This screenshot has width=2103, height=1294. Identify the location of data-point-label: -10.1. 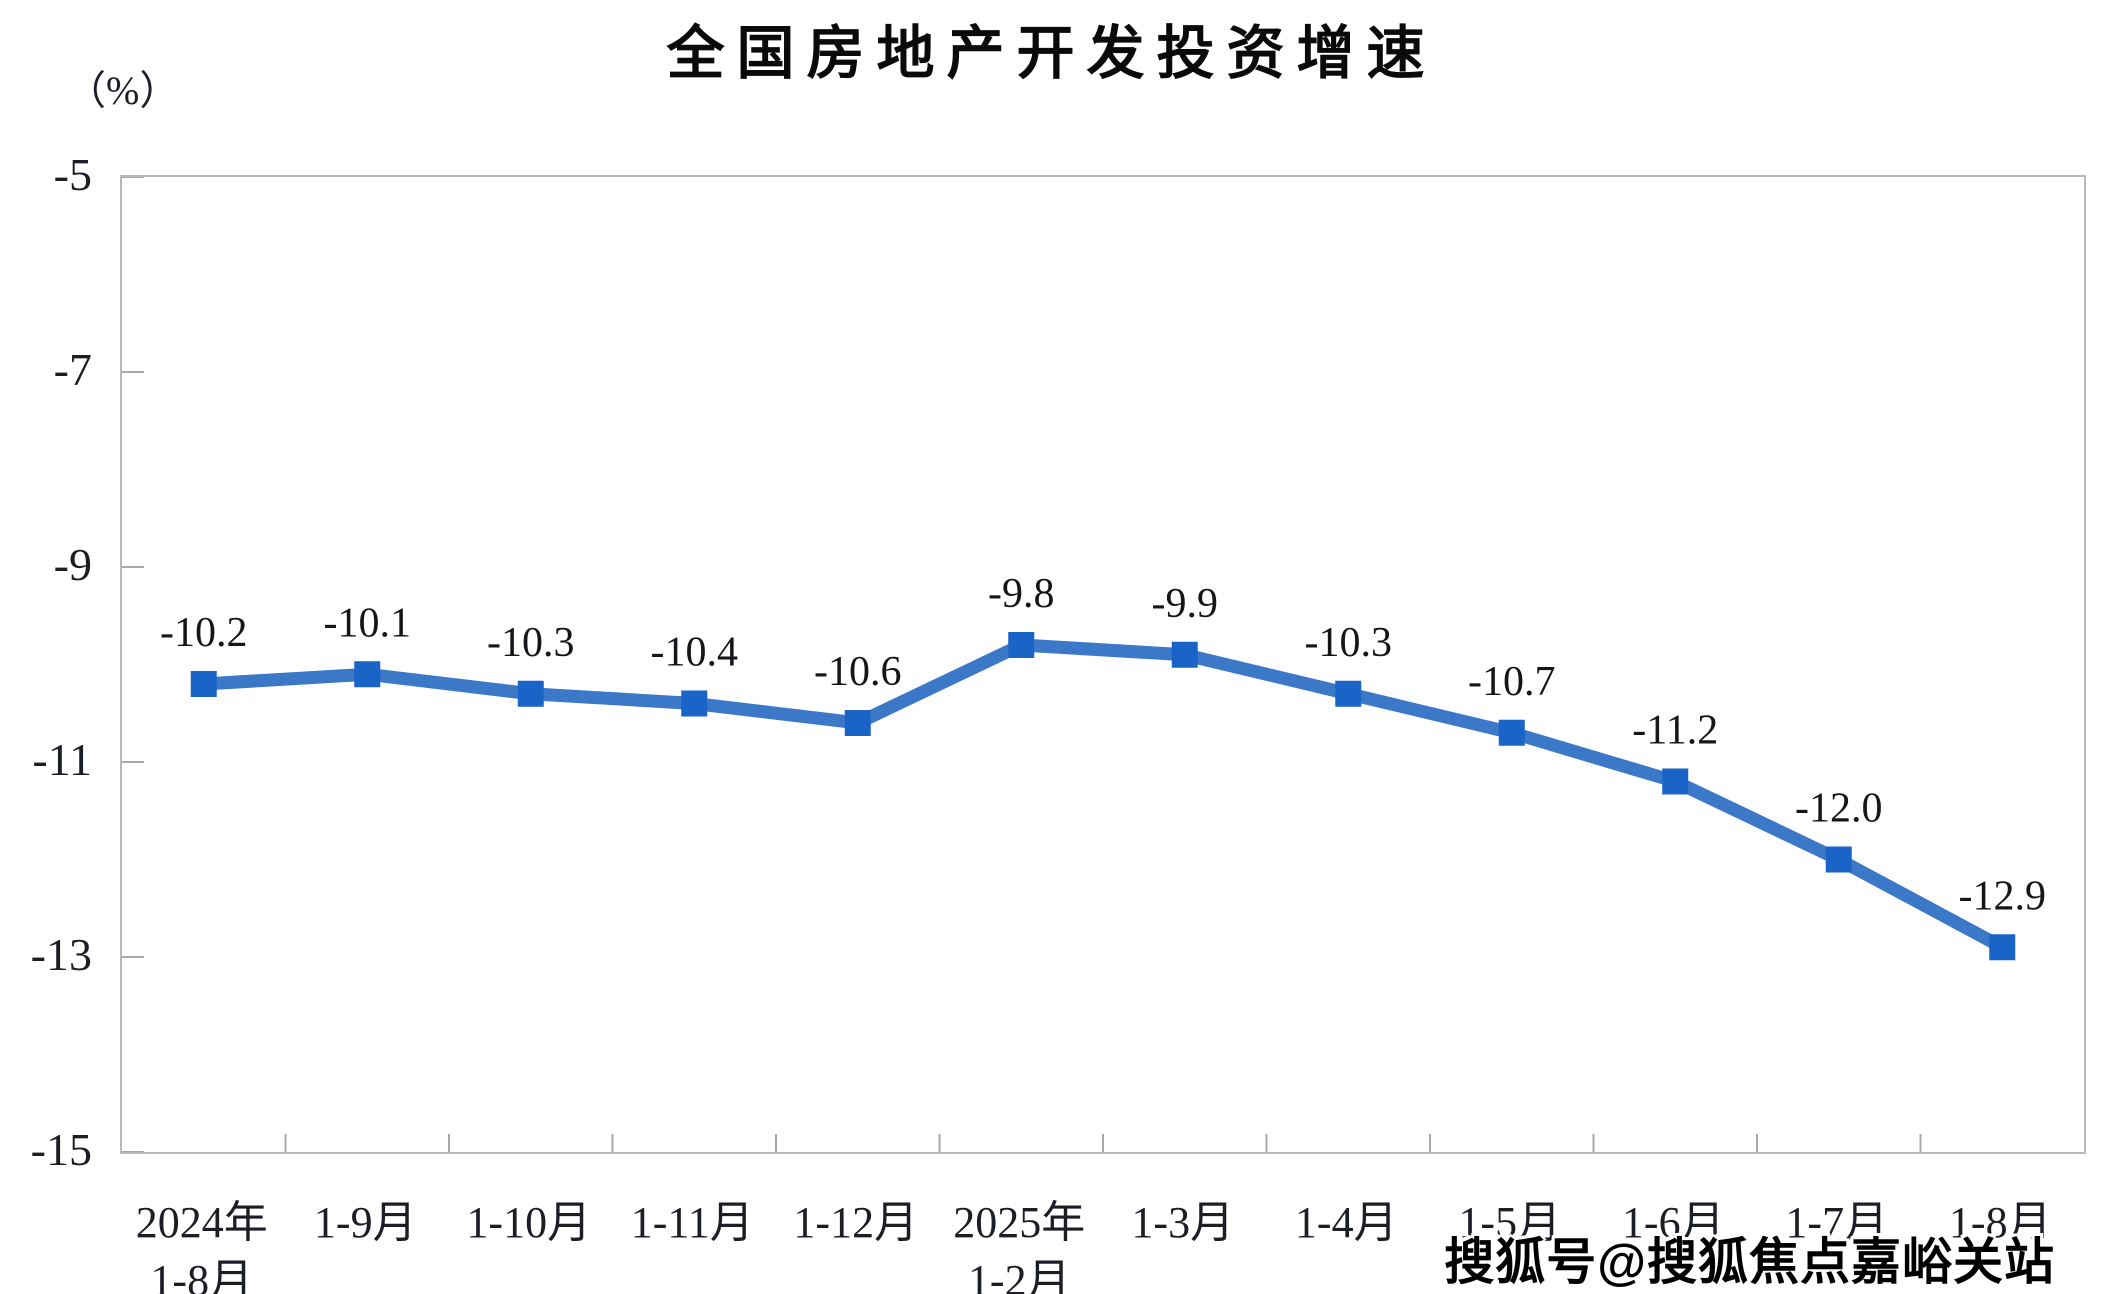
(368, 623).